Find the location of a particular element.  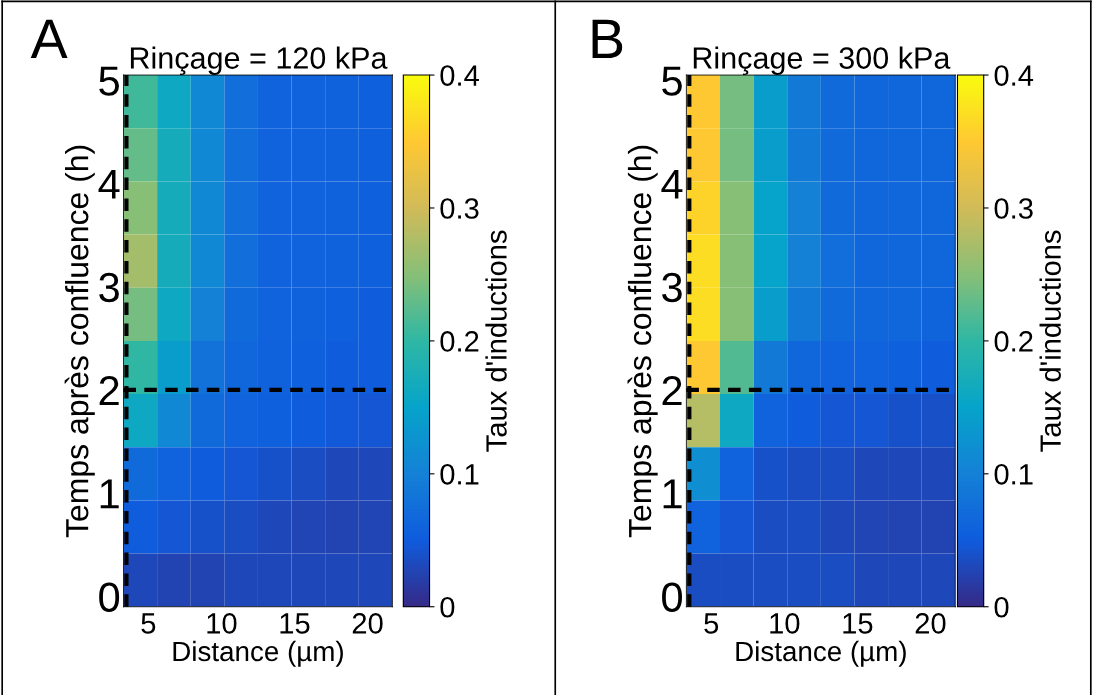

chart-title: Rinçage = 300 kPa is located at coordinates (822, 61).